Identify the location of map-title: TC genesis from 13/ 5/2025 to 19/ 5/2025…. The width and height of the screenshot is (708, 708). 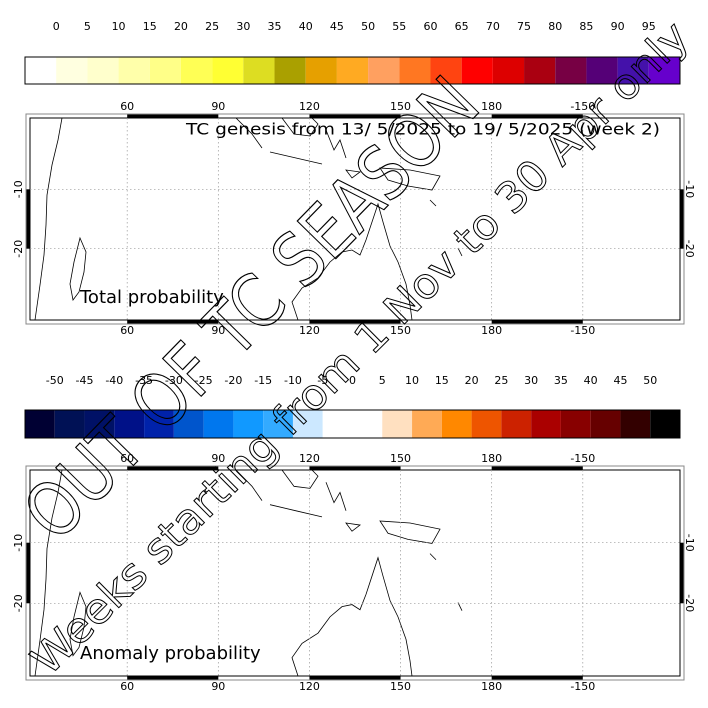
(422, 129).